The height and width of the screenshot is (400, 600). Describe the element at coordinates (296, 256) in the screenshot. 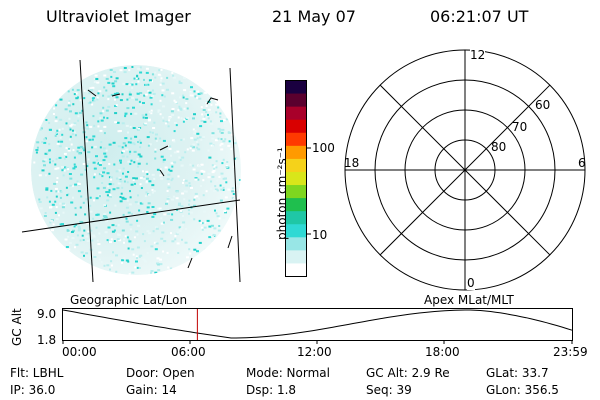

I see `colorbar-band` at that location.